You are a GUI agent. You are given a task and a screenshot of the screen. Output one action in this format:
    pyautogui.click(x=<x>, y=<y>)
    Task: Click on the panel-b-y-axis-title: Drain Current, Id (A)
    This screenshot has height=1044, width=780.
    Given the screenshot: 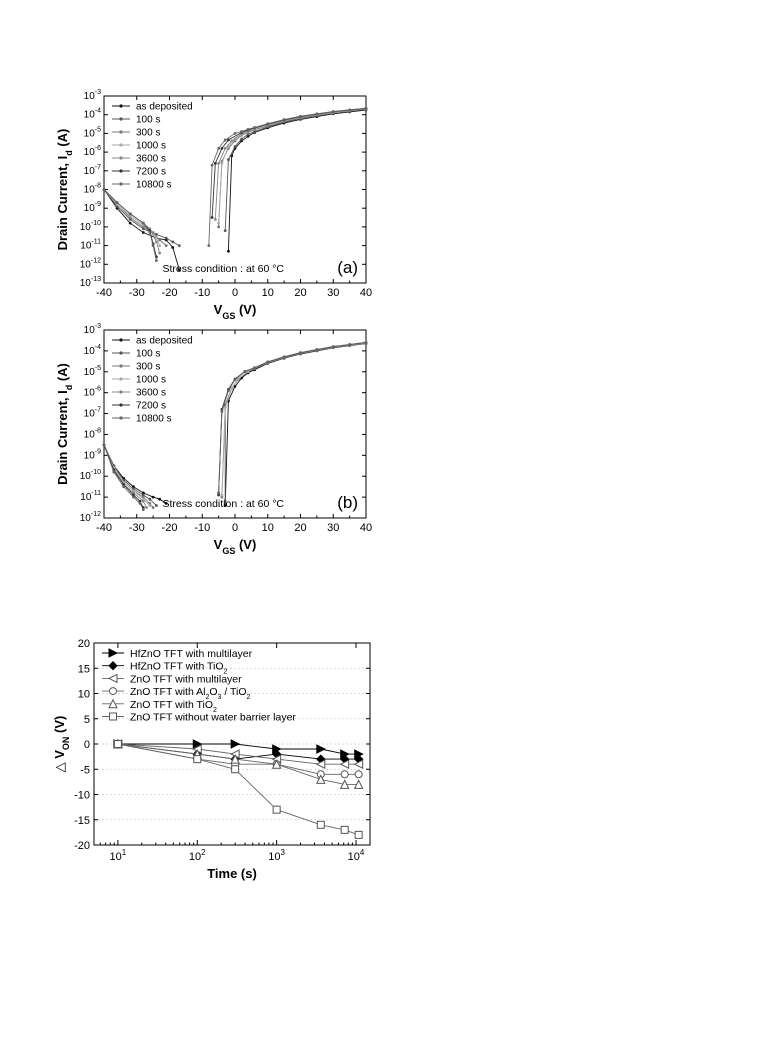 What is the action you would take?
    pyautogui.click(x=64, y=424)
    